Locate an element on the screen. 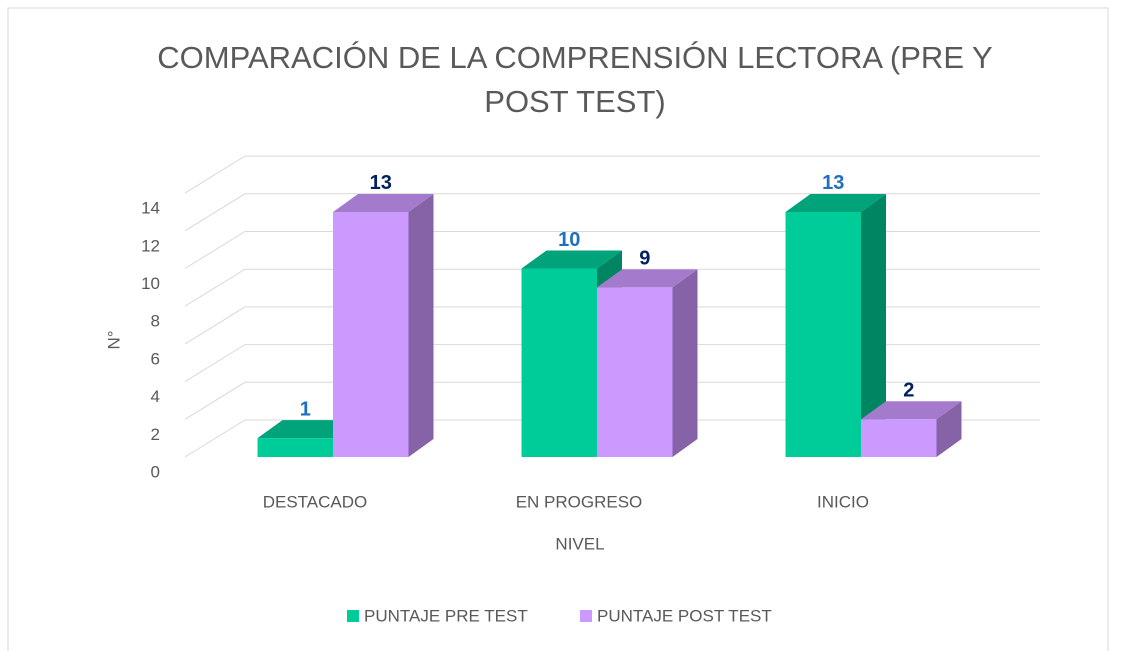 Image resolution: width=1121 pixels, height=651 pixels. x-tick-label: INICIO is located at coordinates (843, 501).